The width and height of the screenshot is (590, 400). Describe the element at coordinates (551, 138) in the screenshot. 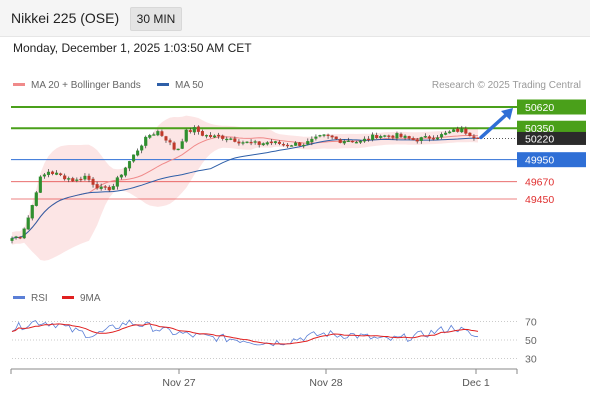

I see `last-price-tag` at that location.